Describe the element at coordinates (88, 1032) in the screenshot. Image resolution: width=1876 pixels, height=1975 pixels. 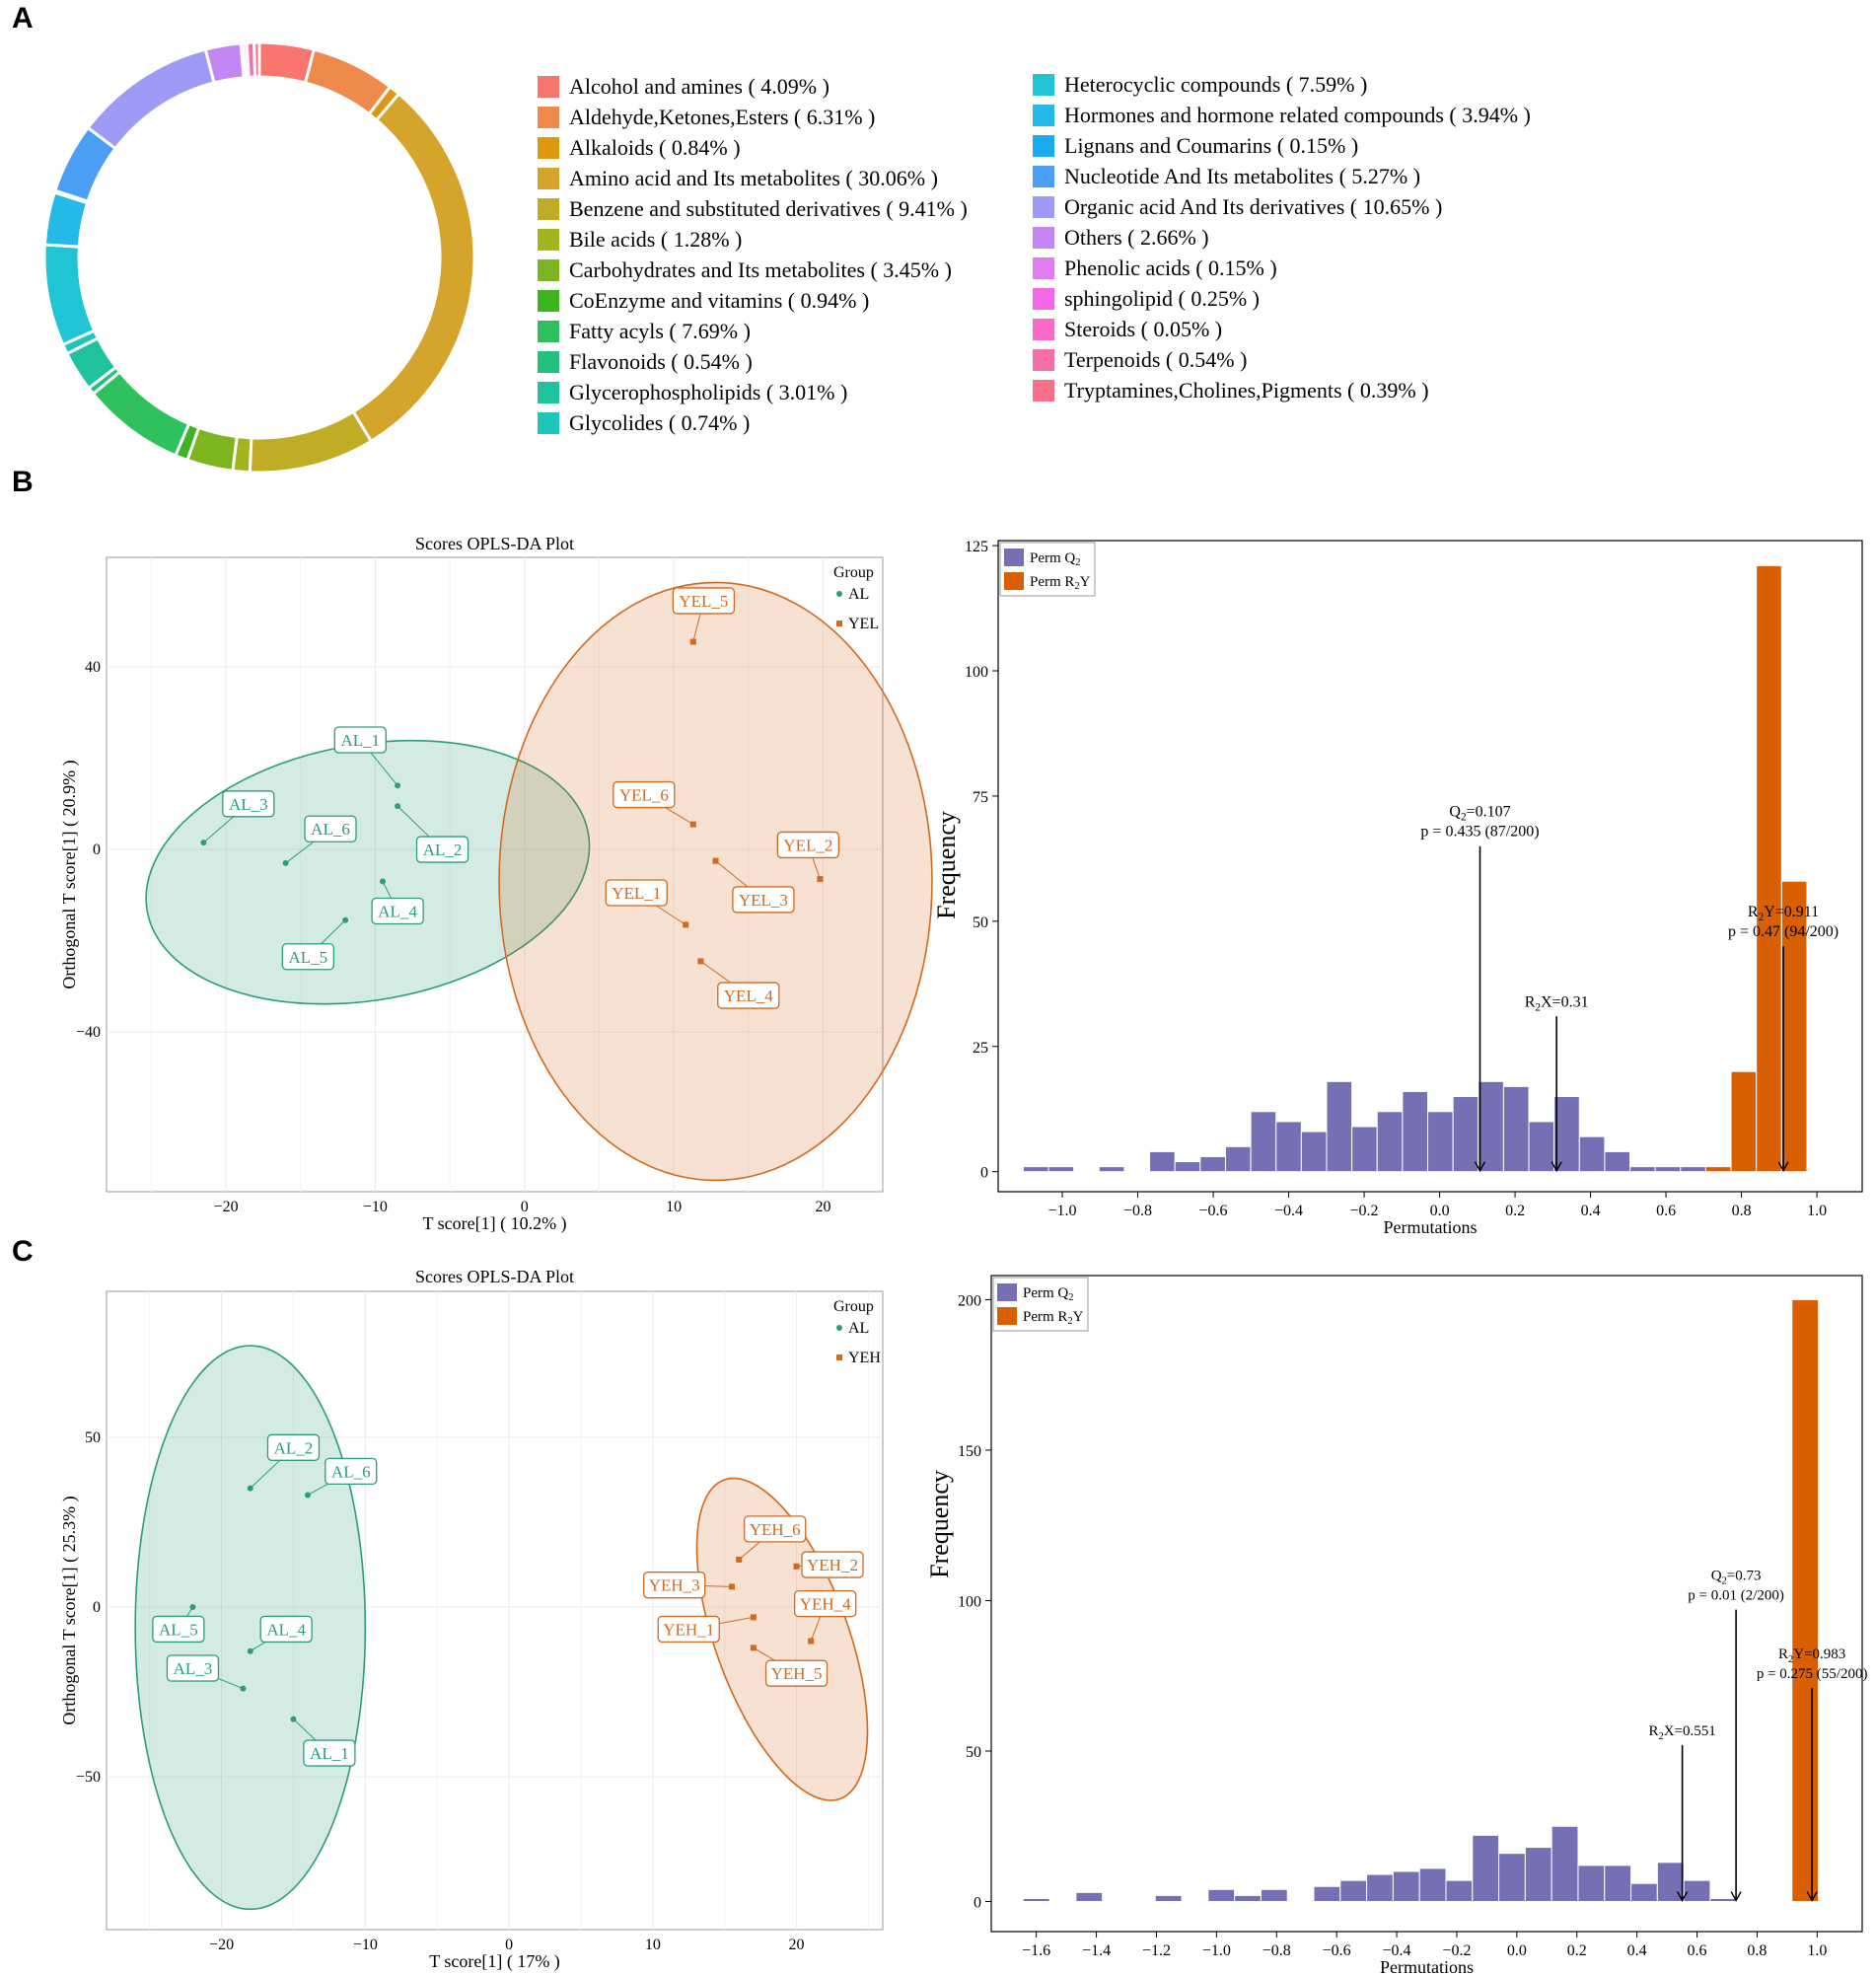
I see `y-tick-label: −40` at that location.